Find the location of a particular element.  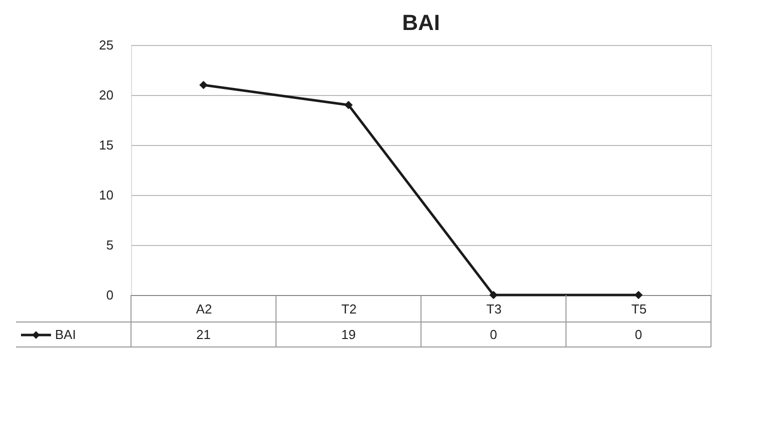

x-tick-label: T2 is located at coordinates (349, 309).